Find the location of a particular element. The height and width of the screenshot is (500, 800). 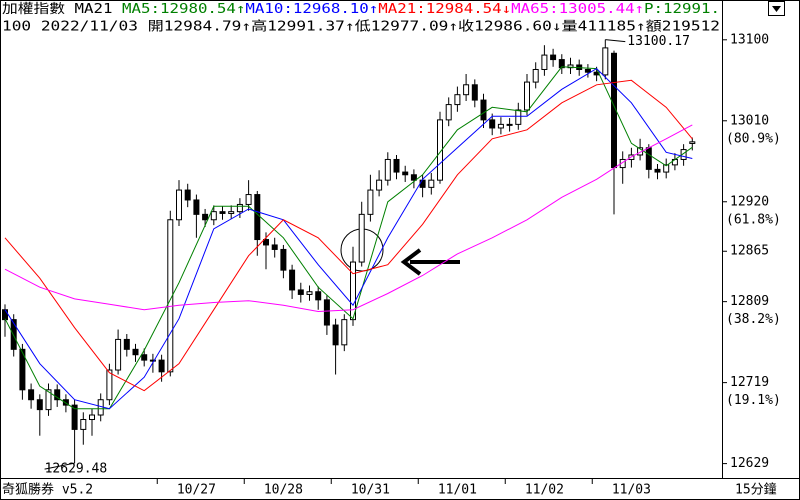

x-tick-label: 10/28 is located at coordinates (283, 490).